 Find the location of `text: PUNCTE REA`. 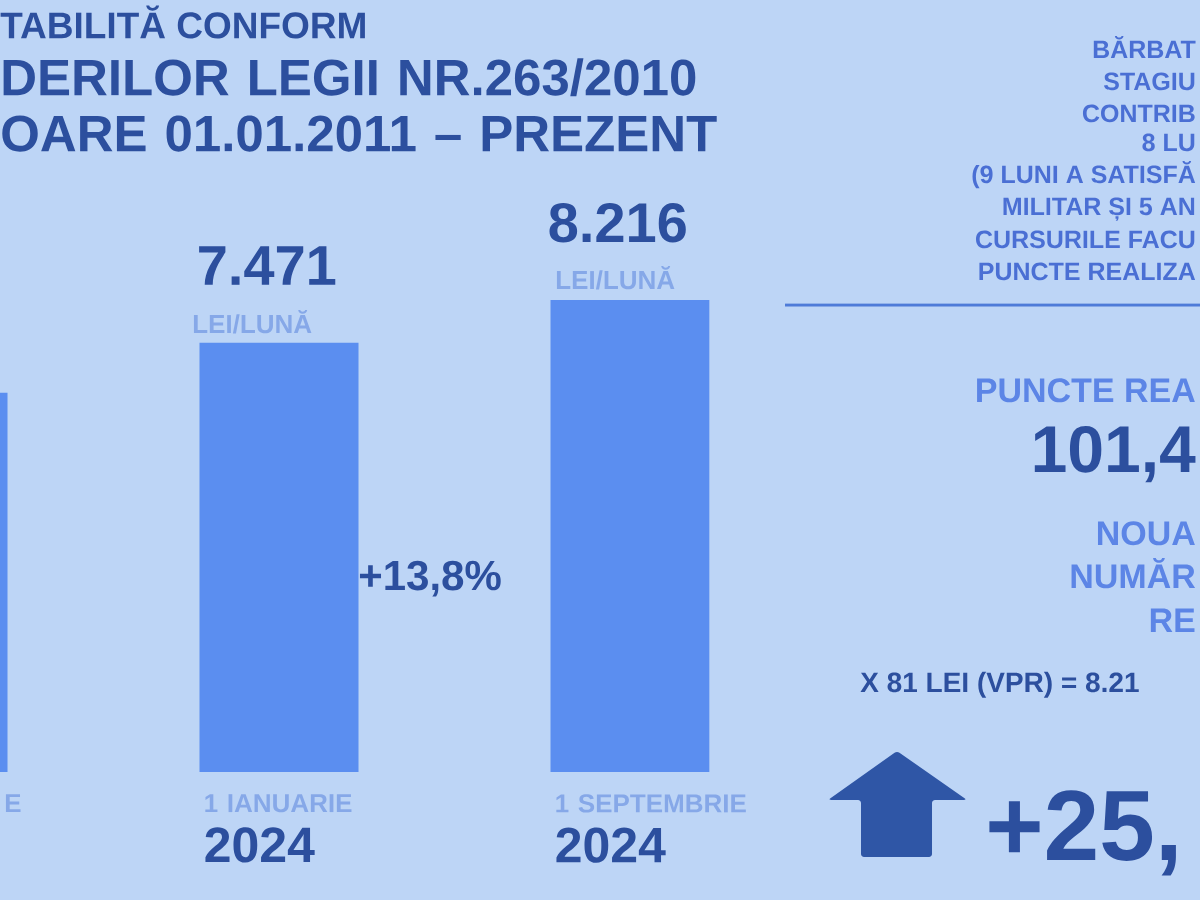

text: PUNCTE REA is located at coordinates (1086, 390).